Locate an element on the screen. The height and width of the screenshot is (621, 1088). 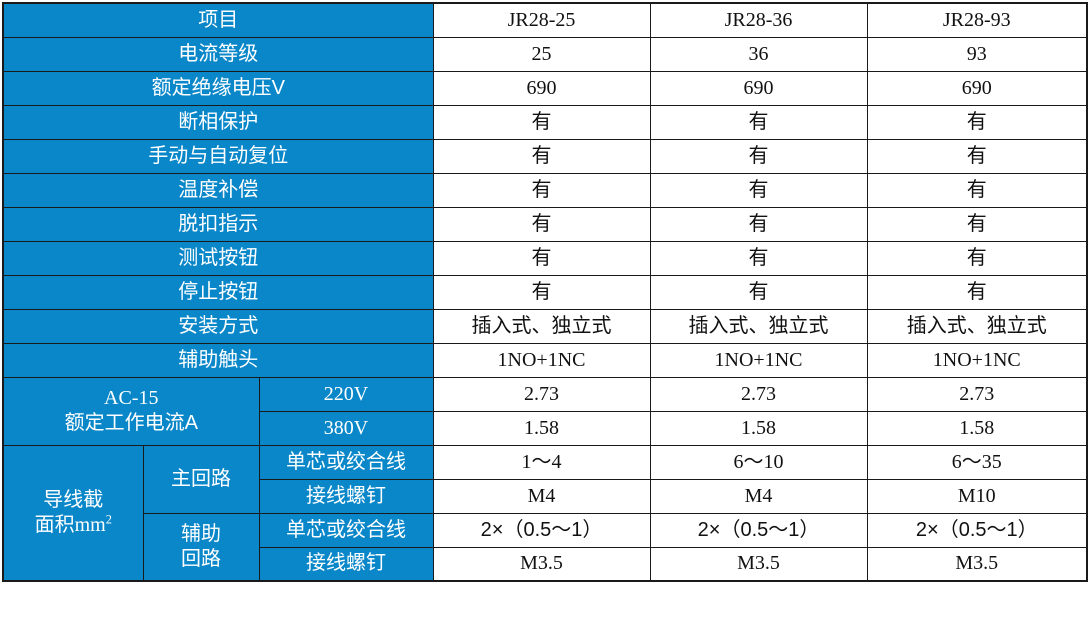
row-label: 温度补偿 is located at coordinates (218, 190).